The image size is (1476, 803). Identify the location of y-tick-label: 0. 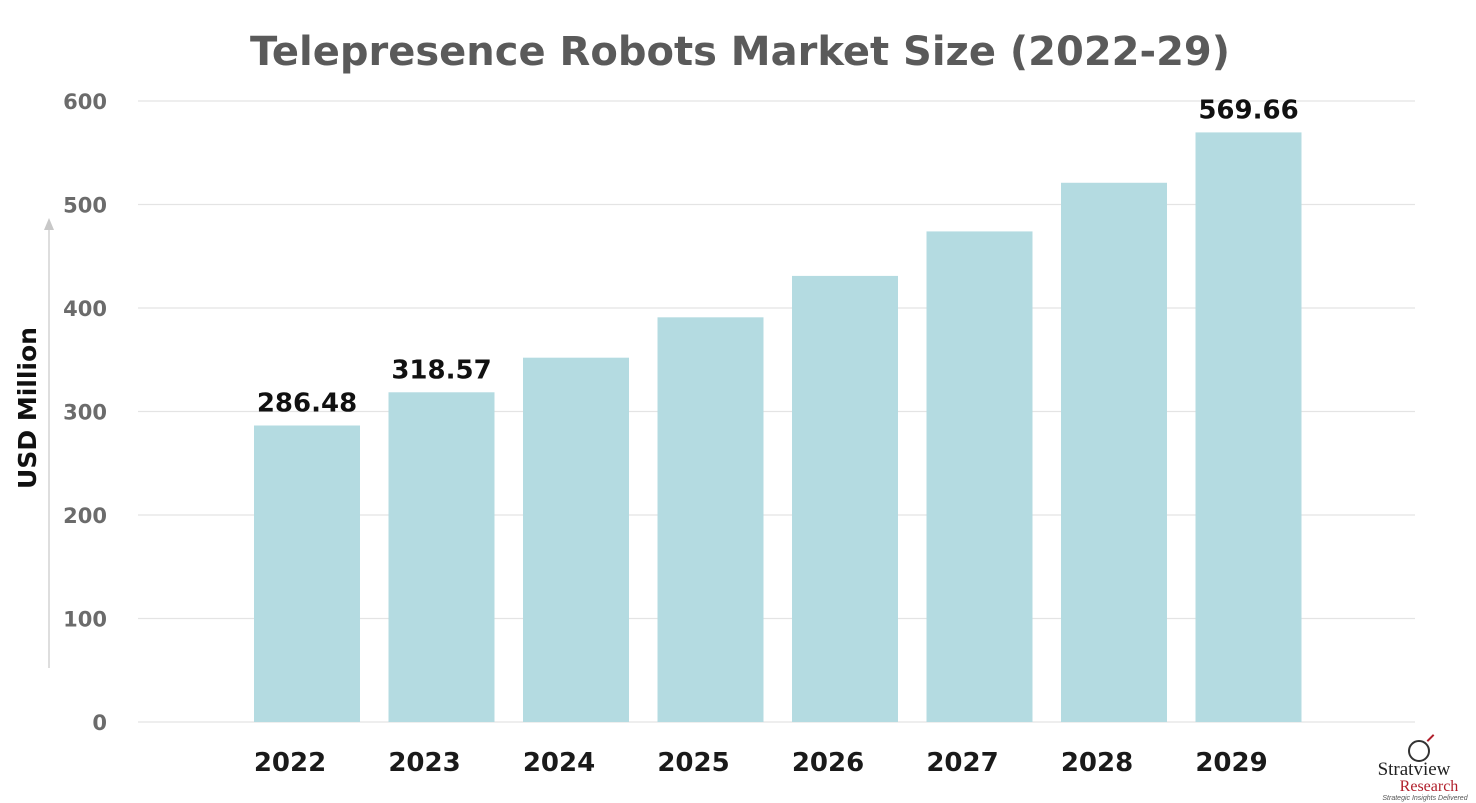
(99, 723).